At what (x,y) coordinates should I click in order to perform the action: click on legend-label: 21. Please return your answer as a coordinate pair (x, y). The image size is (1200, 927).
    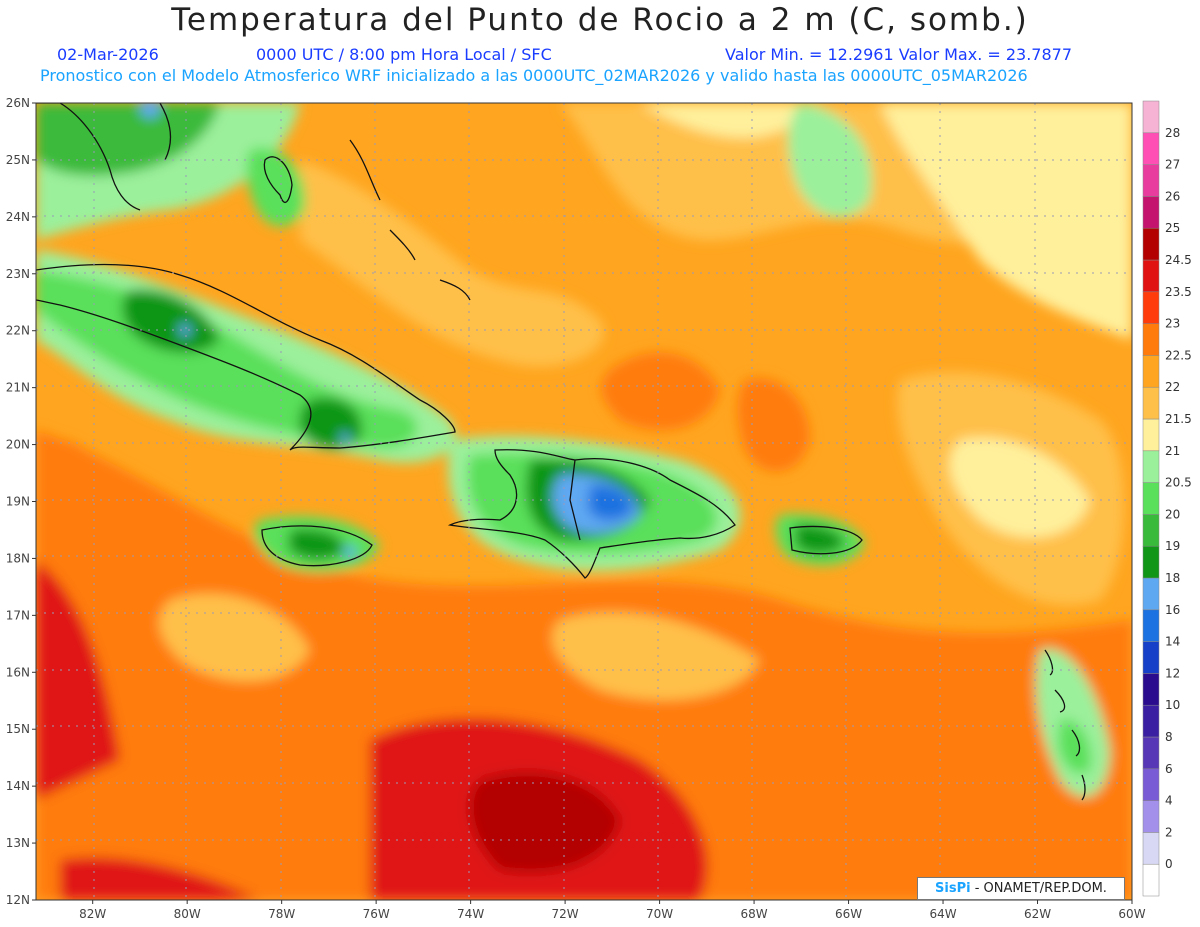
    Looking at the image, I should click on (1172, 451).